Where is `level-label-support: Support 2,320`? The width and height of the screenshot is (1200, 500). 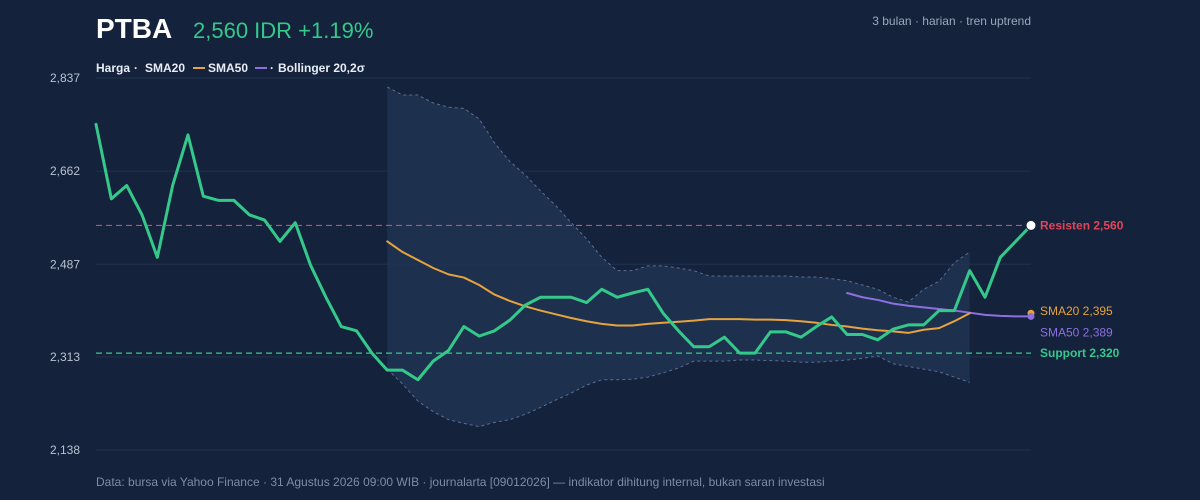
level-label-support: Support 2,320 is located at coordinates (1080, 353).